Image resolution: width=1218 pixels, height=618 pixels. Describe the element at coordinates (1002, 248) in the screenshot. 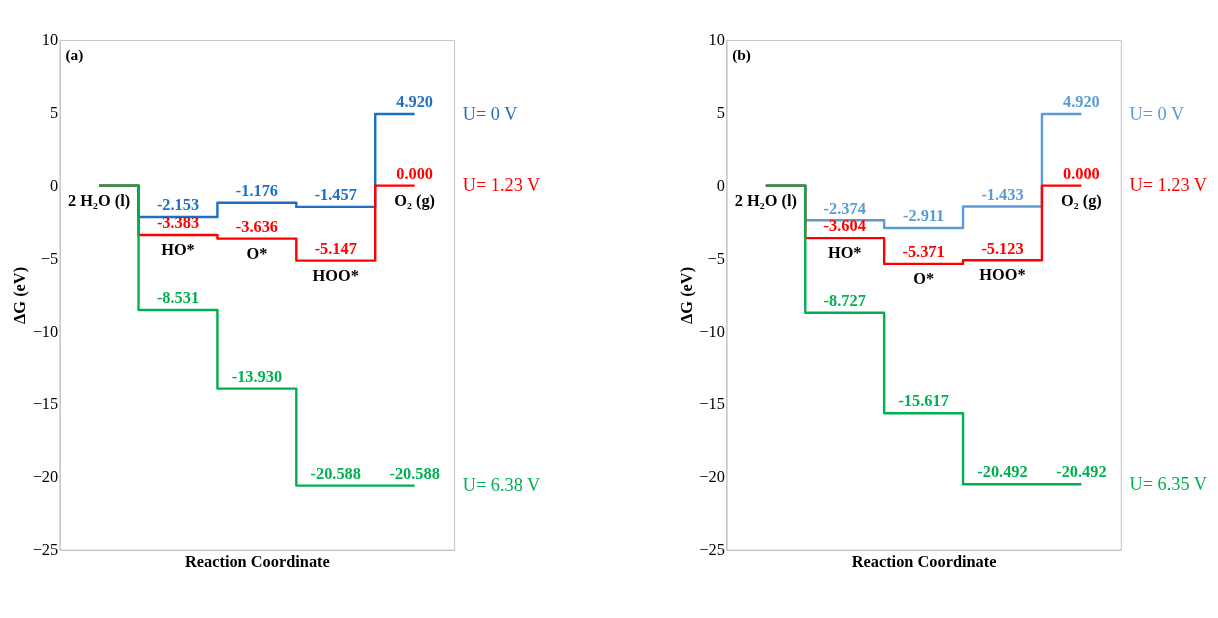

I see `data-label: -5.123` at that location.